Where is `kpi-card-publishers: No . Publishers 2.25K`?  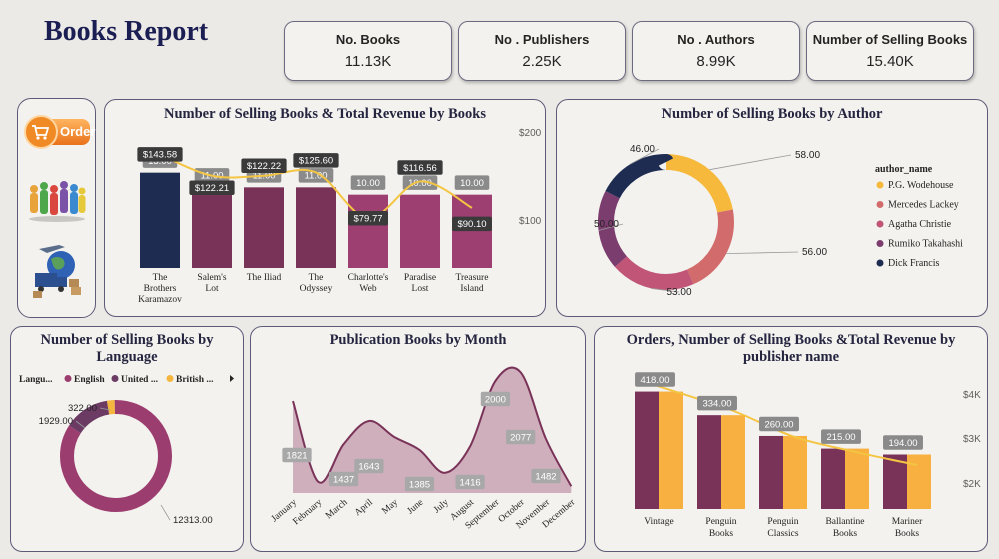
kpi-card-publishers: No . Publishers 2.25K is located at coordinates (542, 51).